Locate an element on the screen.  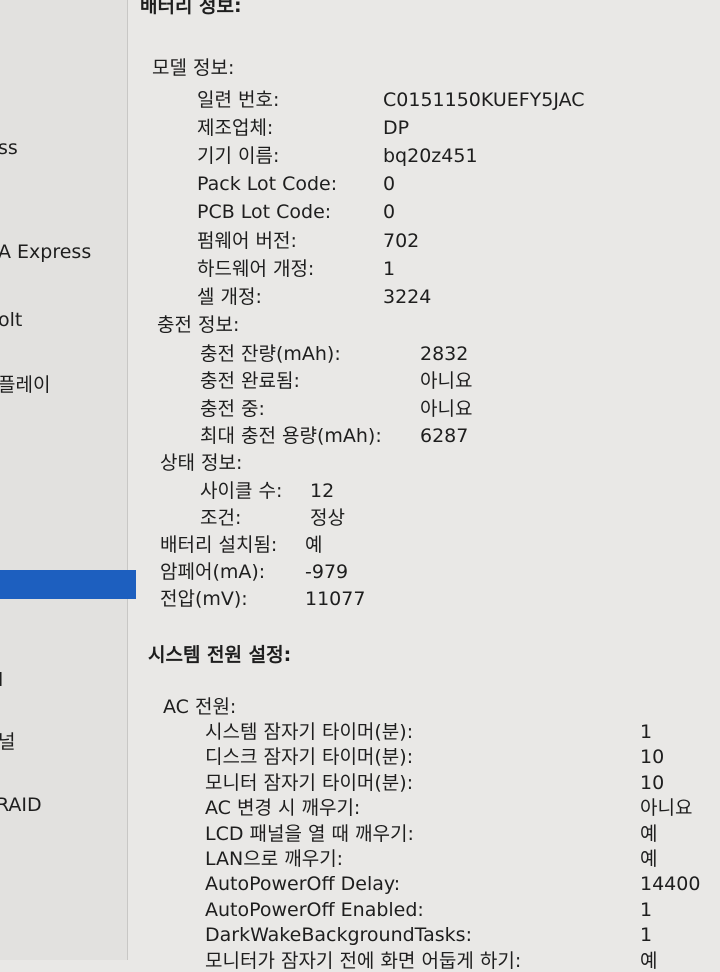
row-value: bq20z451 is located at coordinates (430, 156).